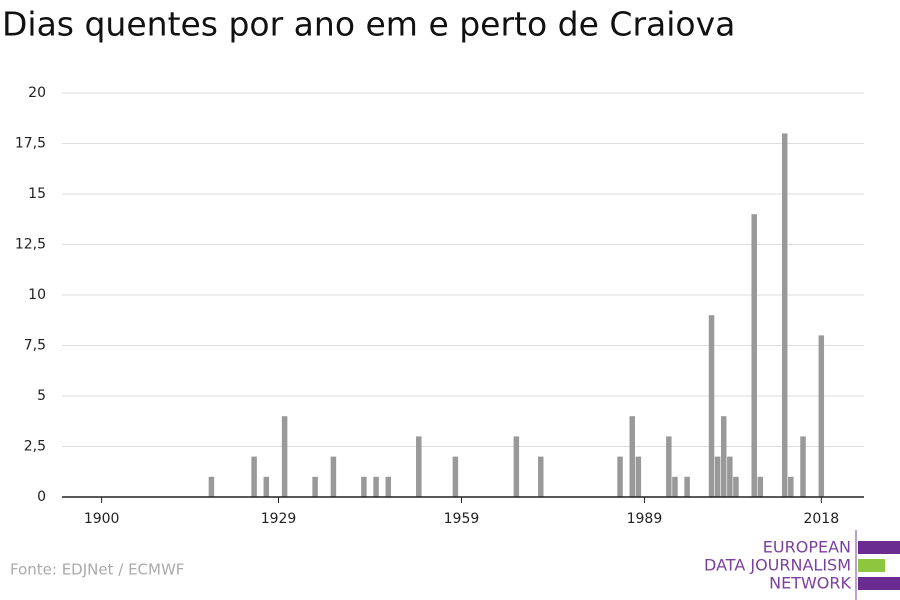 The height and width of the screenshot is (600, 900). I want to click on x-tick-label: 1900, so click(102, 519).